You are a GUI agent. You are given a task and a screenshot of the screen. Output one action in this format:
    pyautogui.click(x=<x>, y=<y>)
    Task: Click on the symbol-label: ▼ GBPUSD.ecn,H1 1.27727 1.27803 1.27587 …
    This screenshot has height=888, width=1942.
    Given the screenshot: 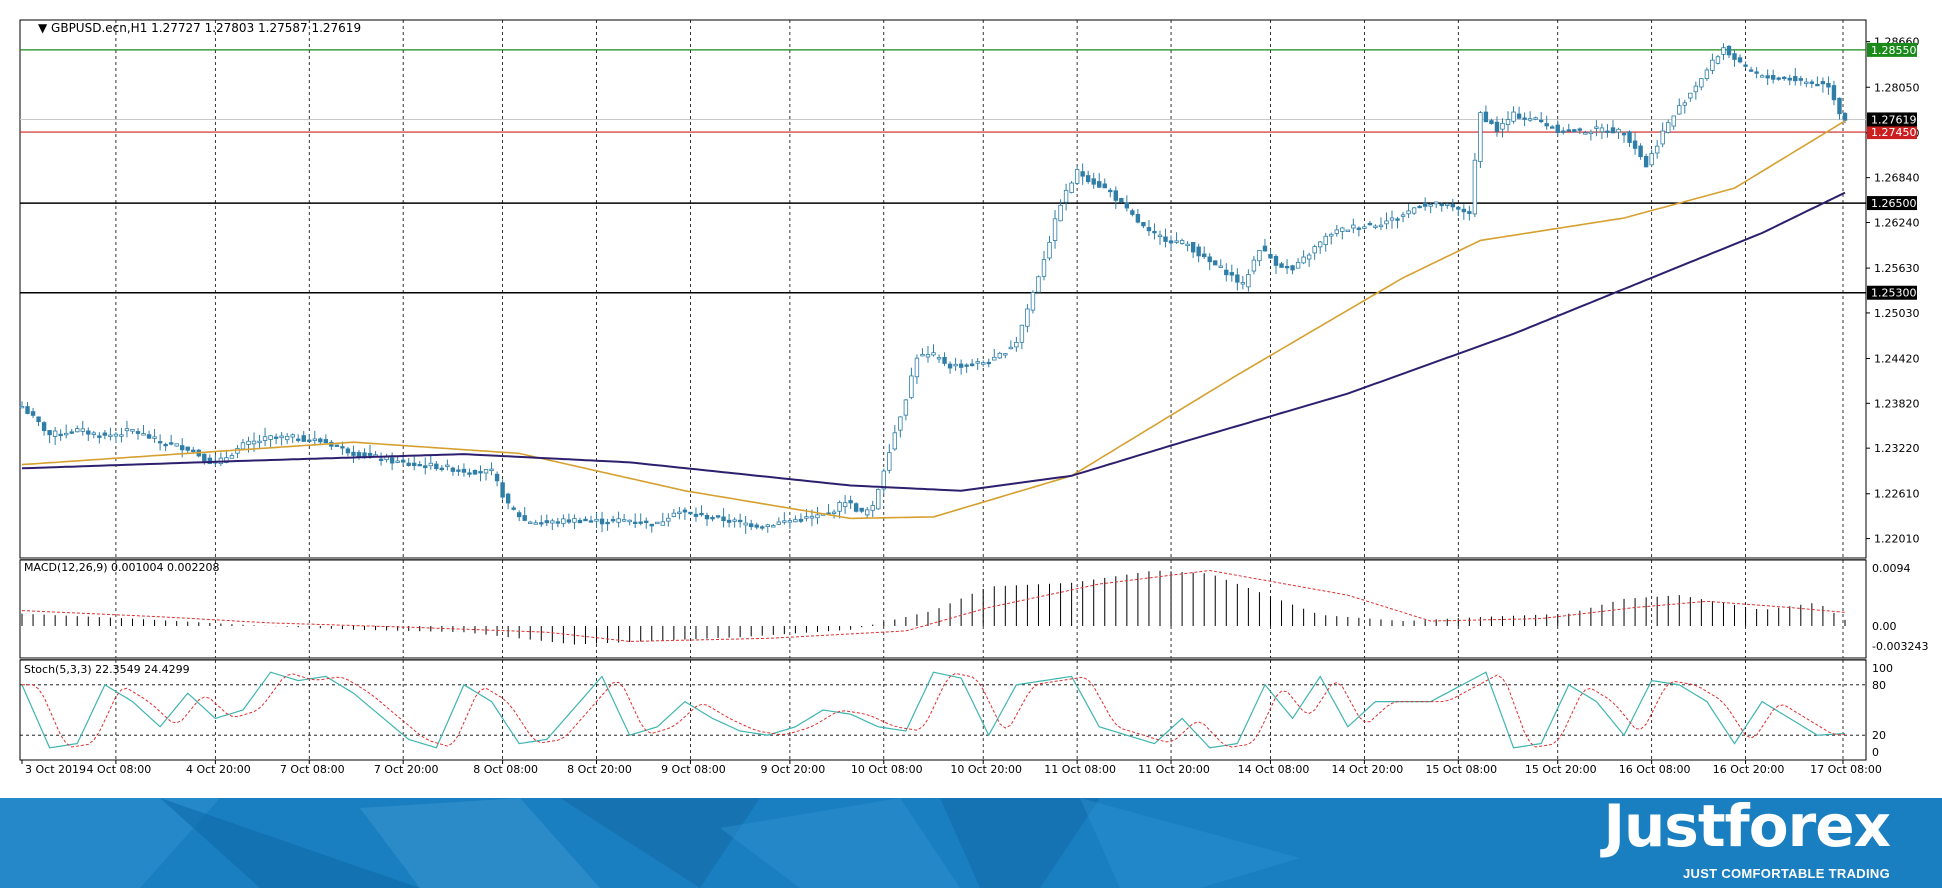 What is the action you would take?
    pyautogui.click(x=199, y=28)
    